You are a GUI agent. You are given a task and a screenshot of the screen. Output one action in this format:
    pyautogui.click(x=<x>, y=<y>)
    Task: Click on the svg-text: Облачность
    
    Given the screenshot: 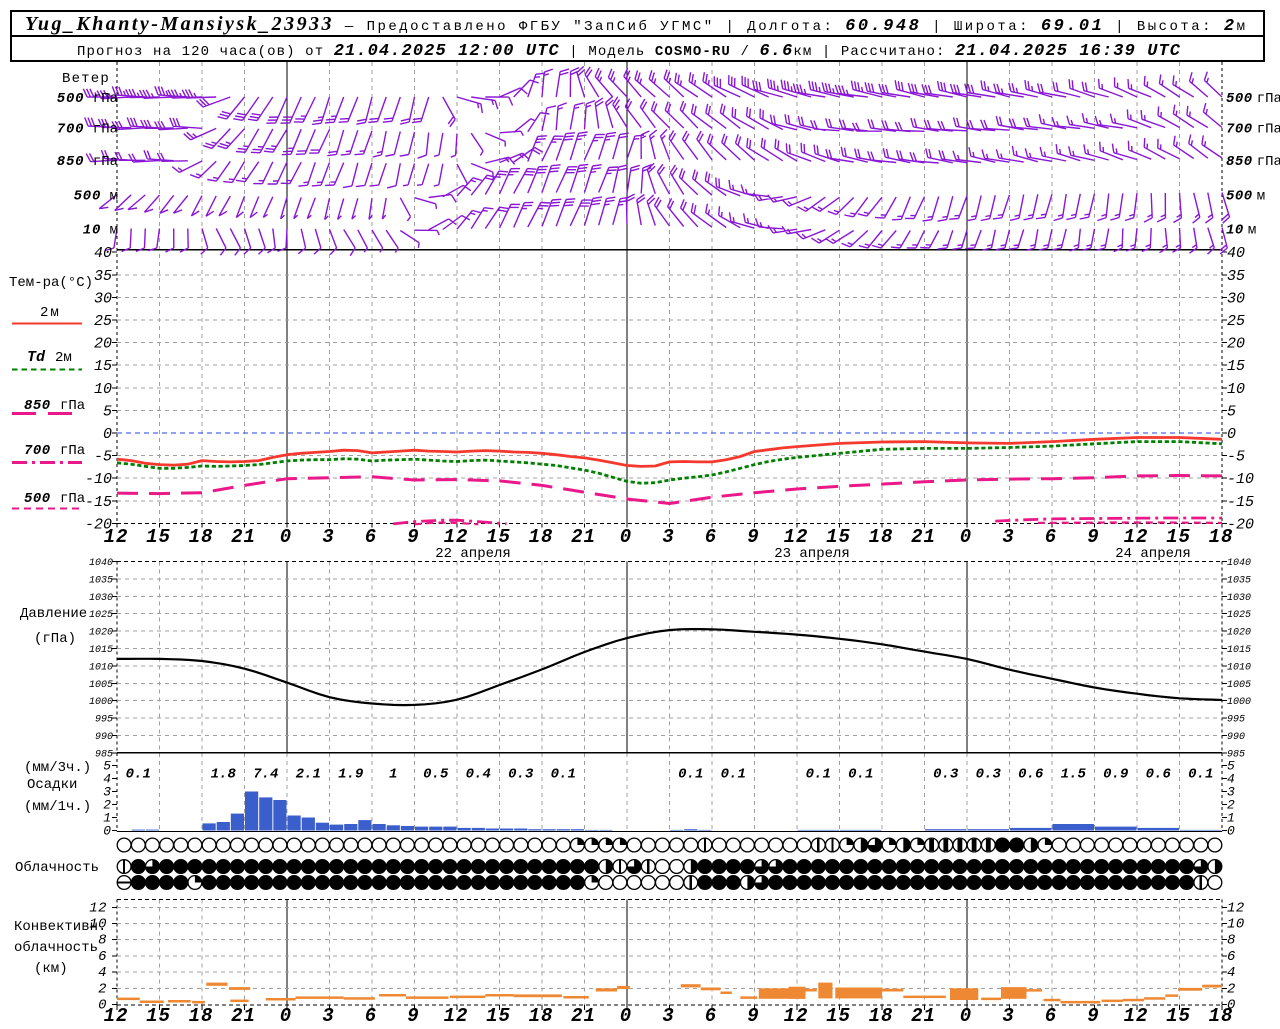 What is the action you would take?
    pyautogui.click(x=57, y=867)
    